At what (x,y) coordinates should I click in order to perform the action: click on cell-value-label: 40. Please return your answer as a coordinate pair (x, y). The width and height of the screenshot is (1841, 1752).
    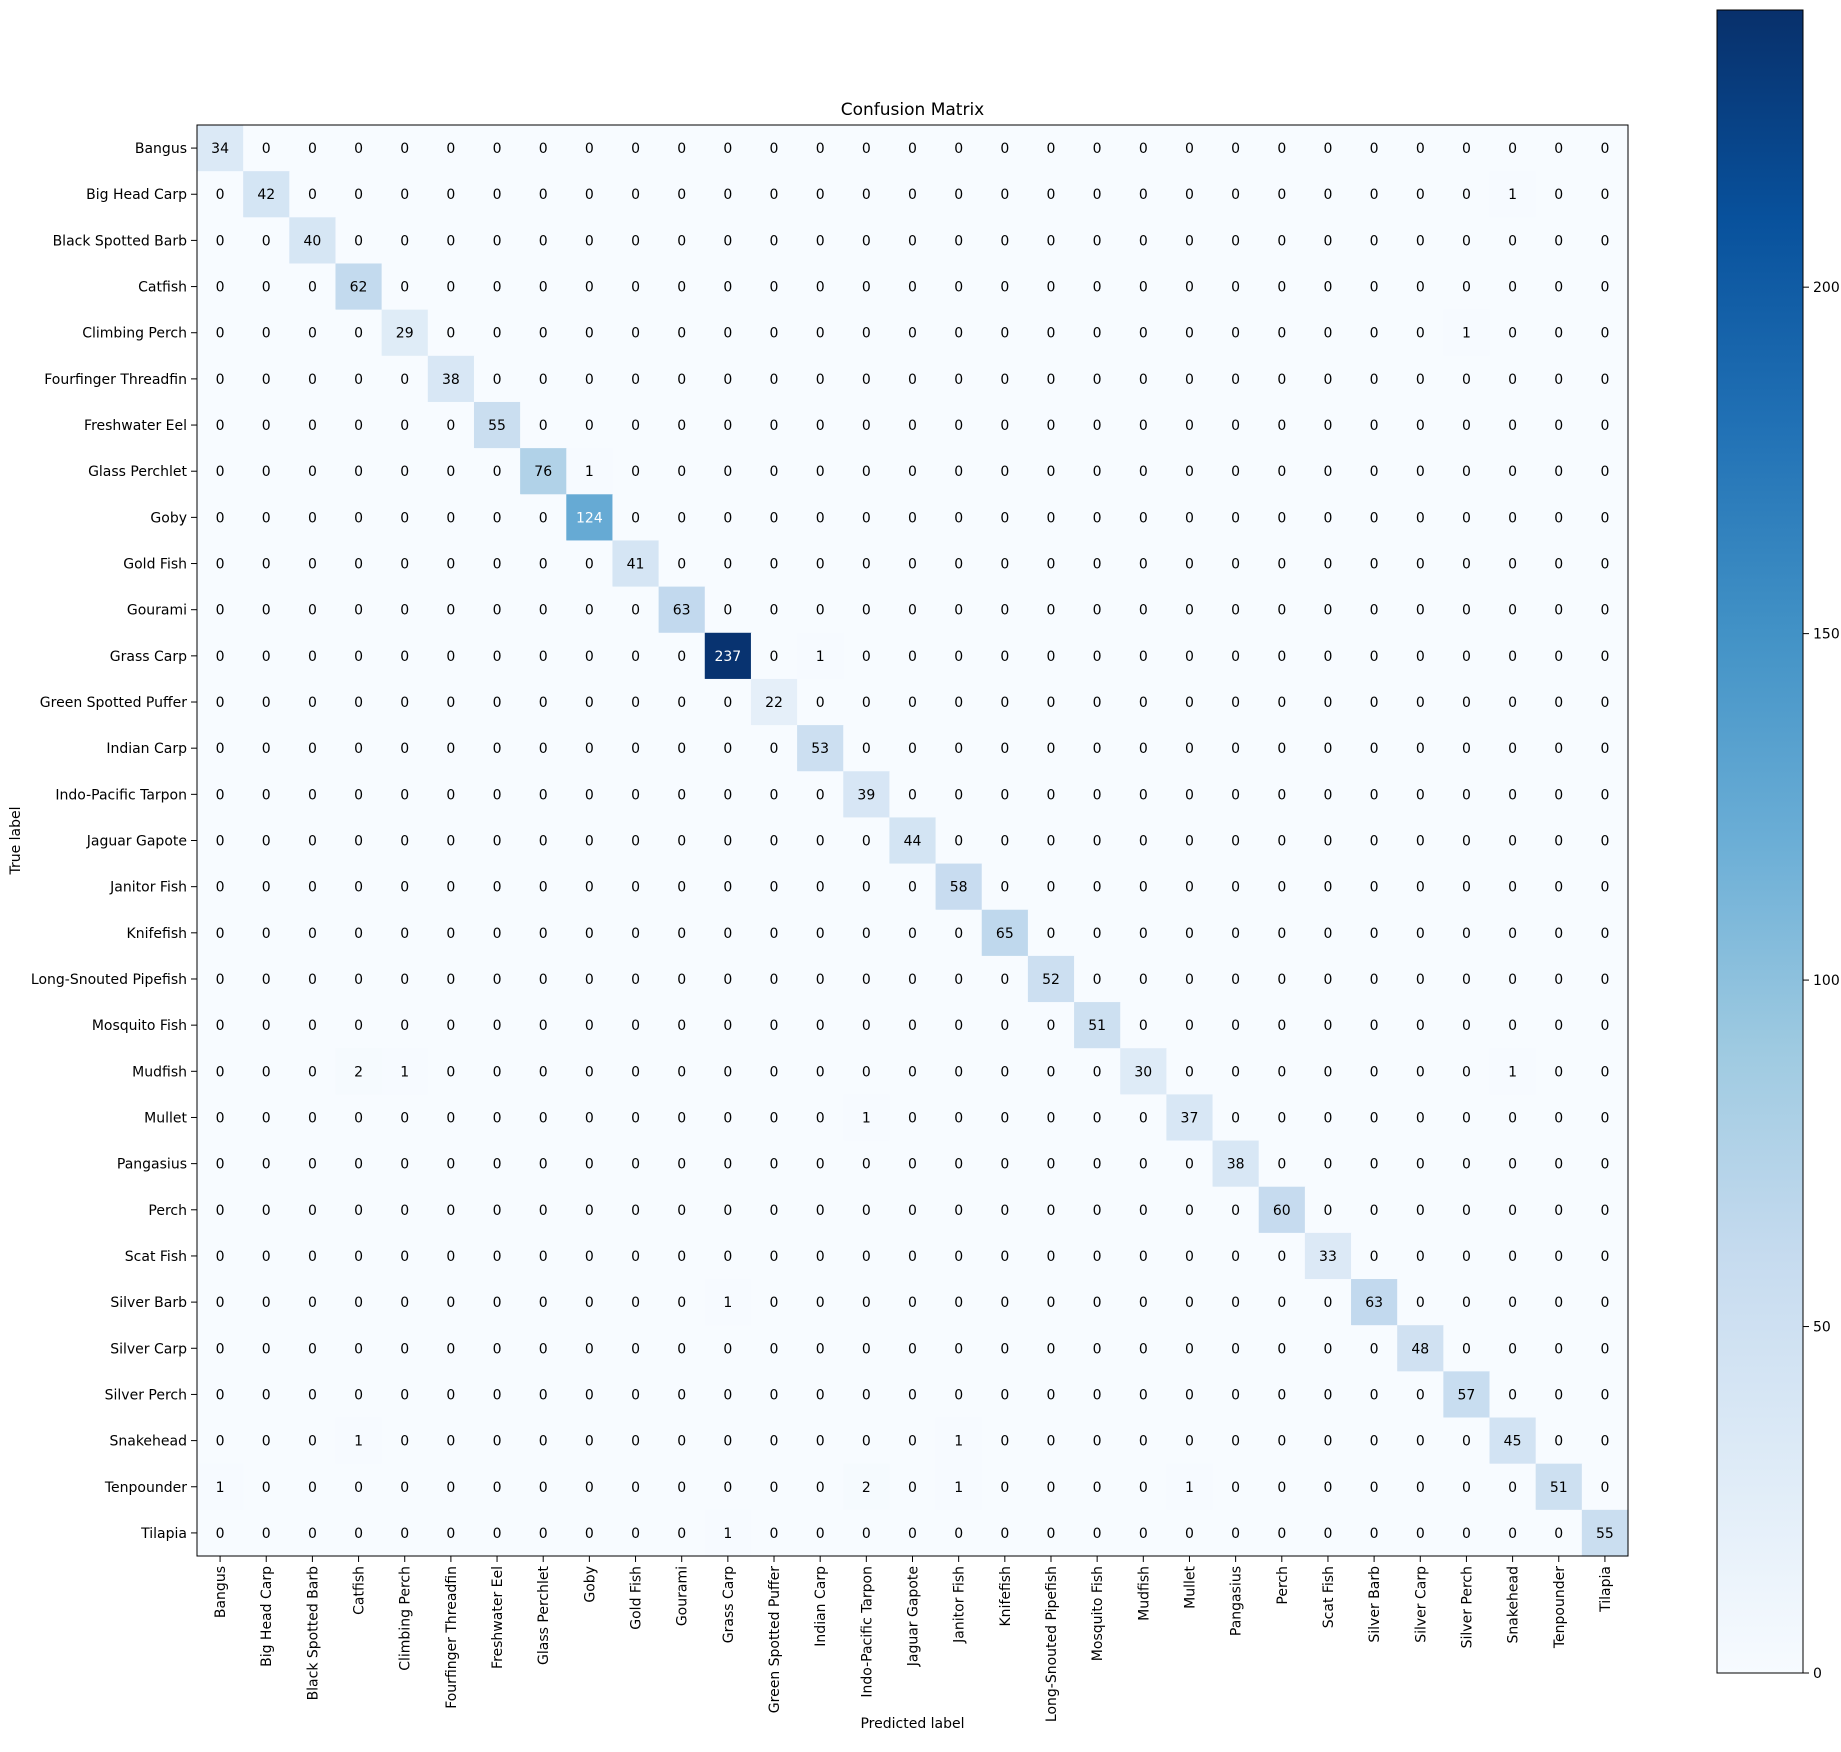
    Looking at the image, I should click on (312, 241).